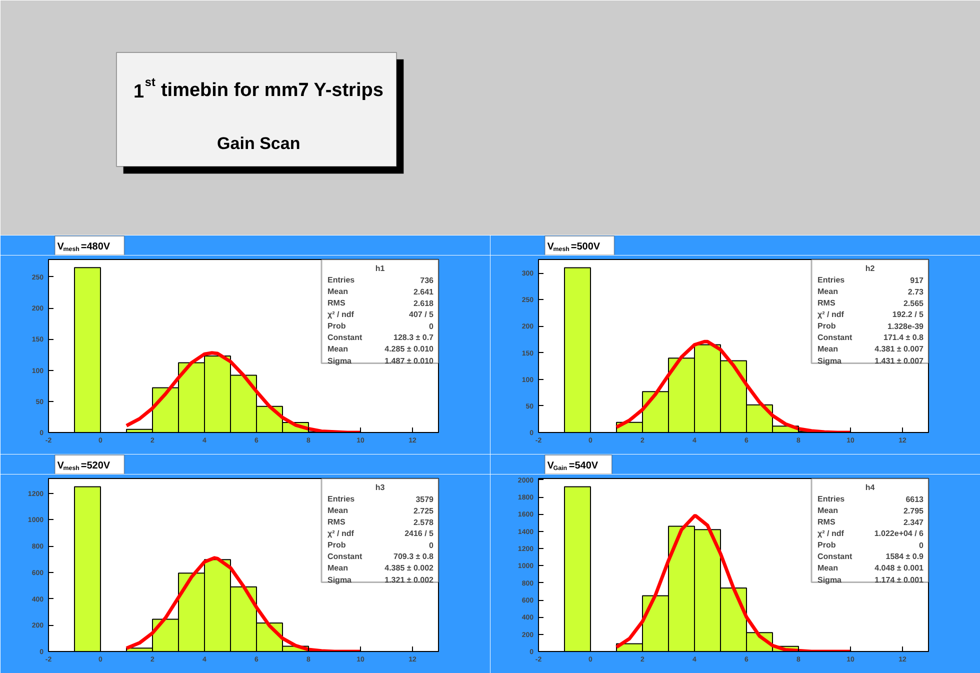 This screenshot has width=980, height=673. What do you see at coordinates (871, 361) in the screenshot?
I see `text: Sigma 1.431 ± 0.007` at bounding box center [871, 361].